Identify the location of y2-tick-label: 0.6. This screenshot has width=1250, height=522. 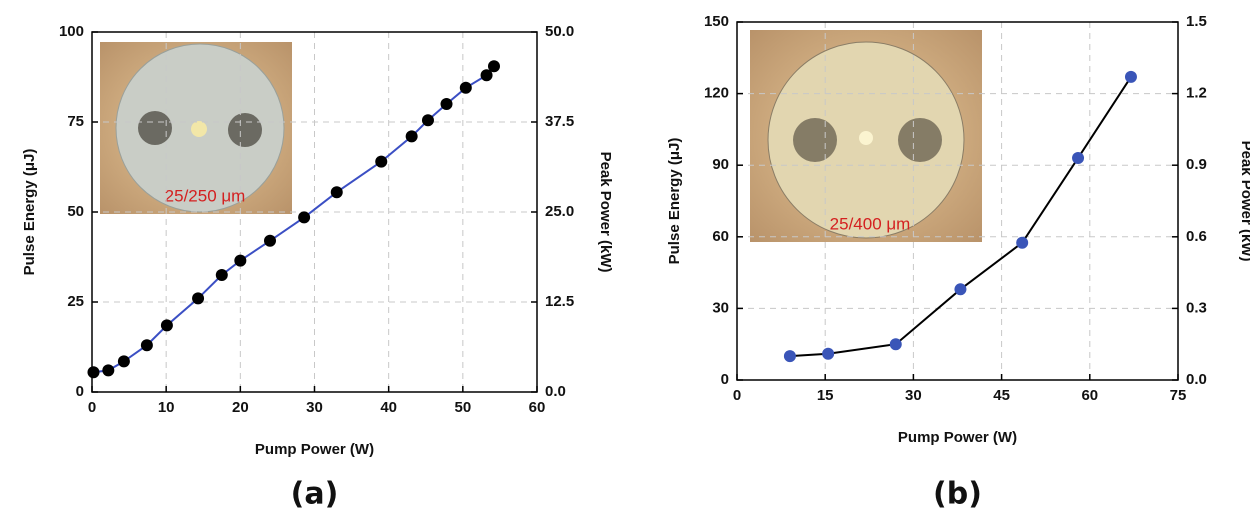
(1196, 236).